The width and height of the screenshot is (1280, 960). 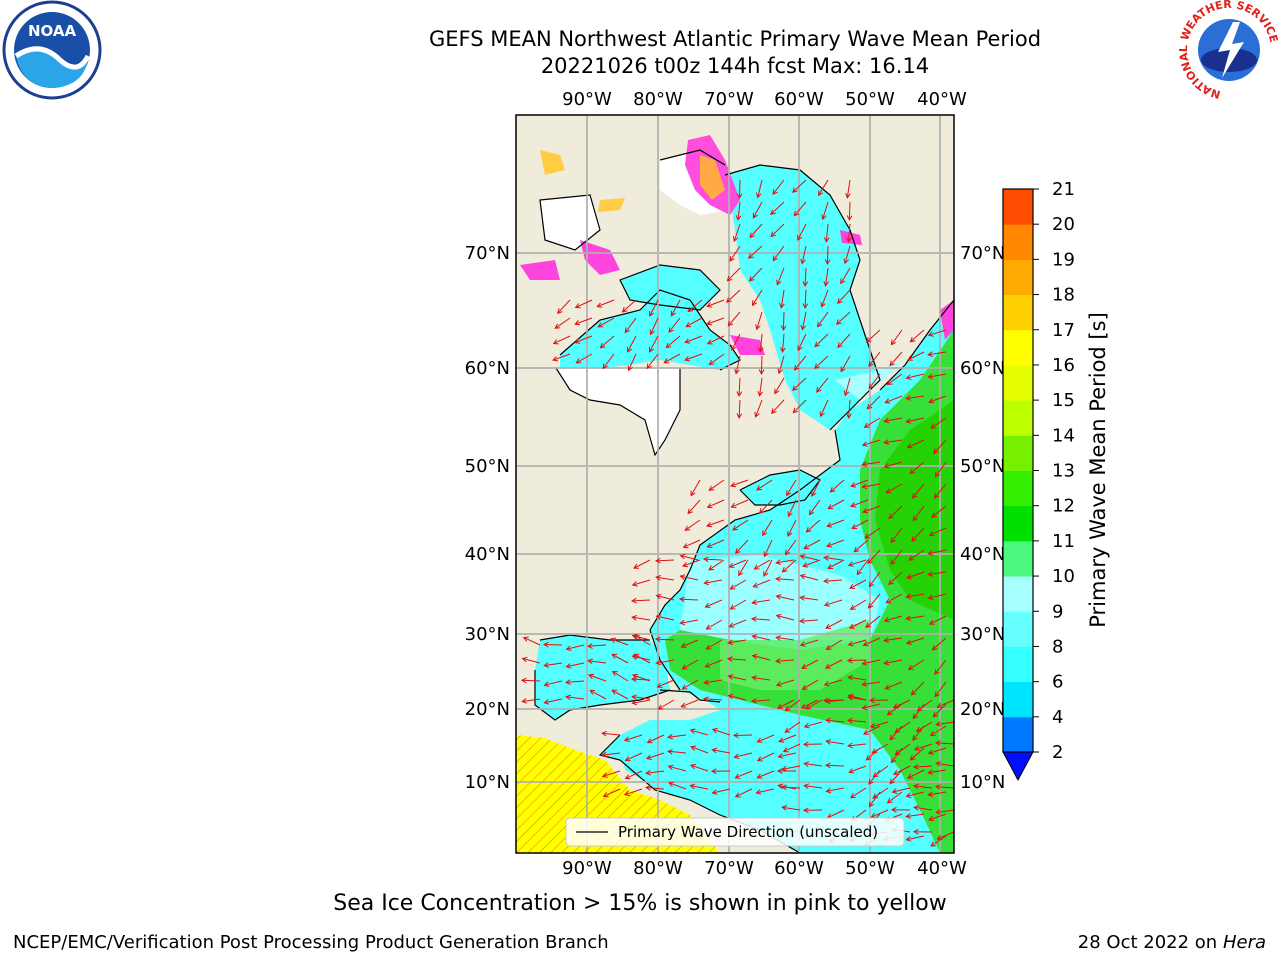 I want to click on caribbean-sea, so click(x=715, y=760).